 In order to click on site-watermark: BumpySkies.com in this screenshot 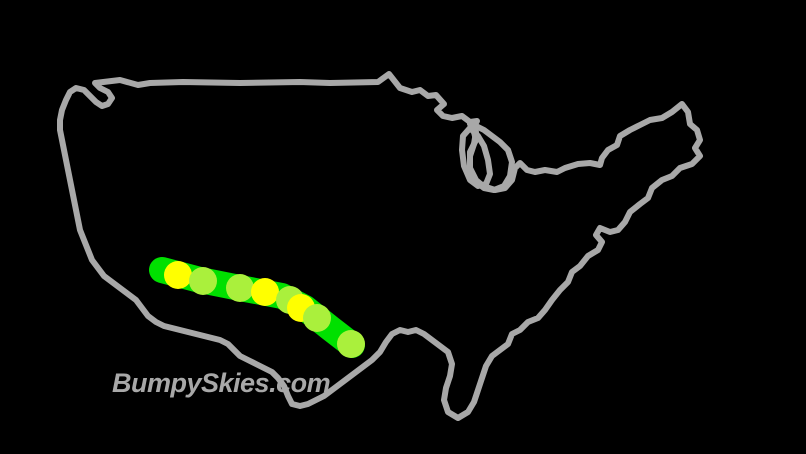, I will do `click(221, 383)`.